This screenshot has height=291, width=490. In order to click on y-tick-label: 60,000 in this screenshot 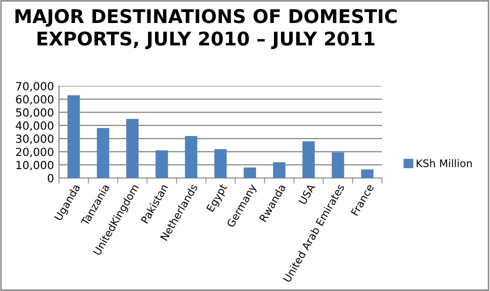, I will do `click(35, 100)`.